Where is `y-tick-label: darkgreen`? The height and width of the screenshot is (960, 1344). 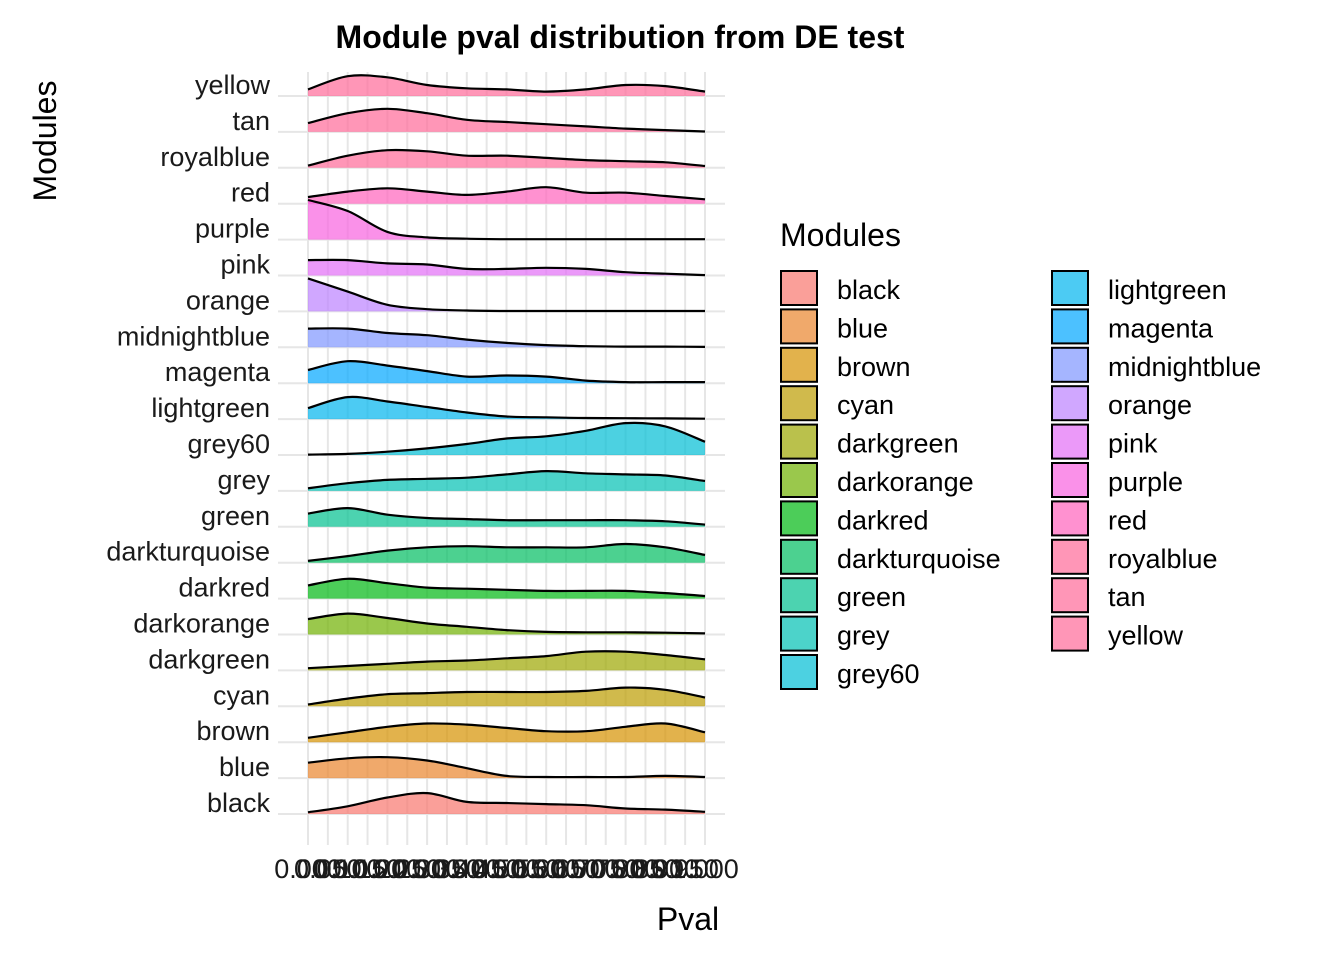
y-tick-label: darkgreen is located at coordinates (209, 659).